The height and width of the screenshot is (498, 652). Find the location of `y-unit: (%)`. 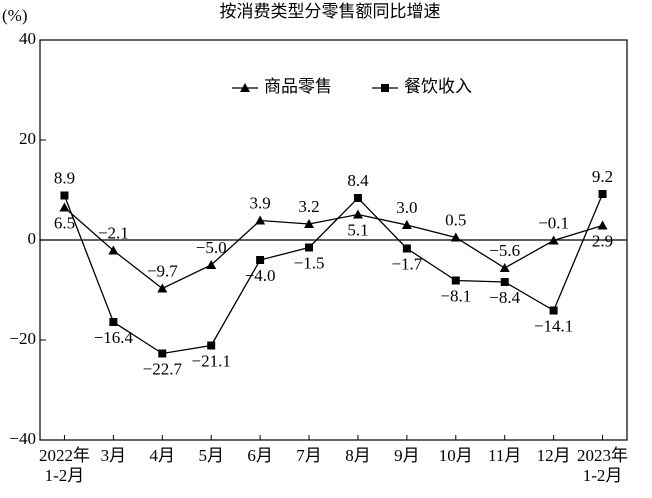

y-unit: (%) is located at coordinates (14, 15).